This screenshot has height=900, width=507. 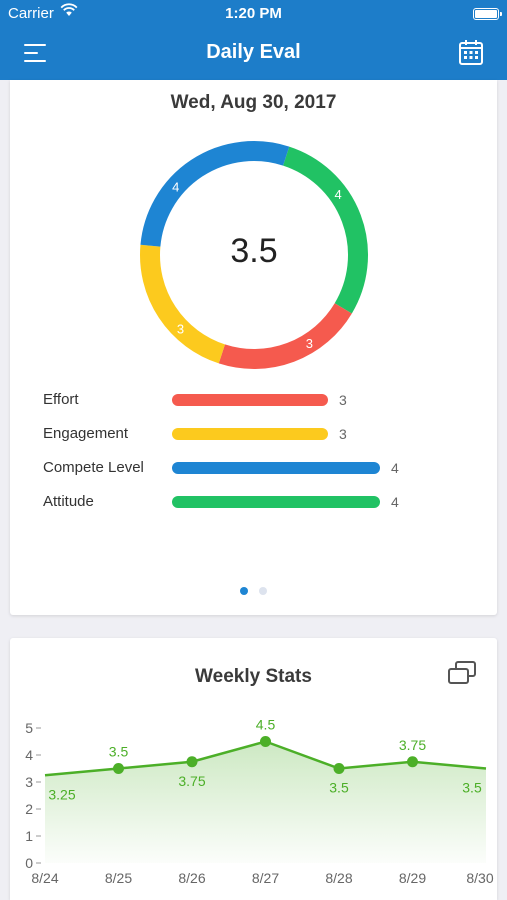 I want to click on ring-segment-attitude, so click(x=325, y=230).